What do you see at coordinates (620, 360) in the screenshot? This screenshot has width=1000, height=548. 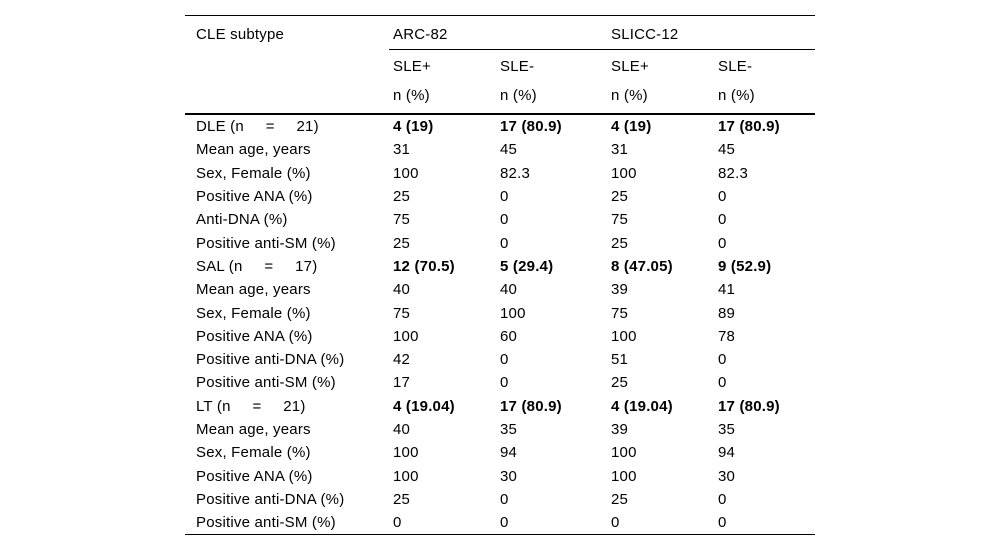 I see `cell-value: 51` at bounding box center [620, 360].